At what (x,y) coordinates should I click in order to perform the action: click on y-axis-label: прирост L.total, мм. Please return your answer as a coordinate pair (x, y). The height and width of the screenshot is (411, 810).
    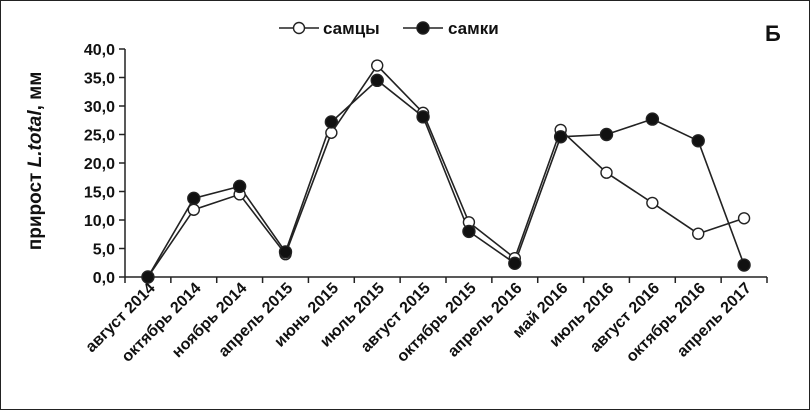
    Looking at the image, I should click on (35, 161).